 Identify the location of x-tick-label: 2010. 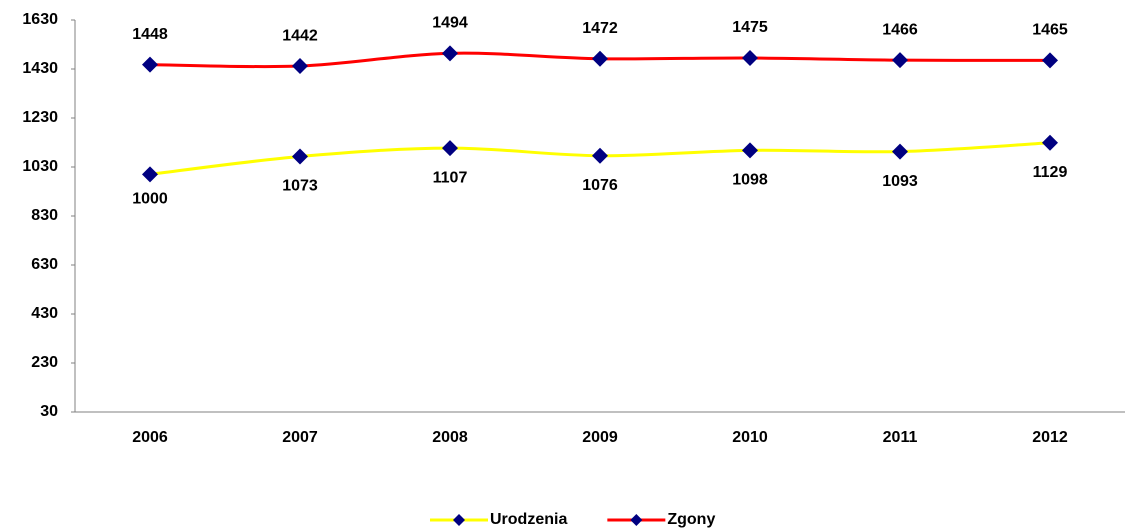
(750, 437).